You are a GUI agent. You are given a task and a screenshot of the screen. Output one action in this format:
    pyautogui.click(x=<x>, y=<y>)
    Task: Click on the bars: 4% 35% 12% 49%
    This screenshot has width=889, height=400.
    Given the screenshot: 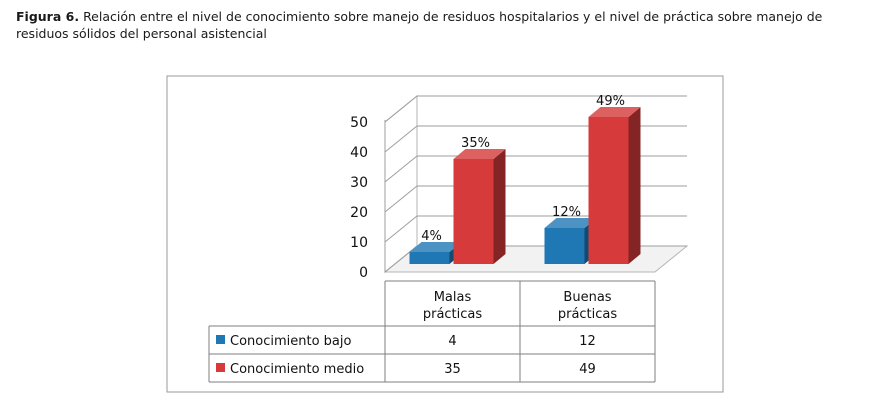 What is the action you would take?
    pyautogui.click(x=525, y=179)
    